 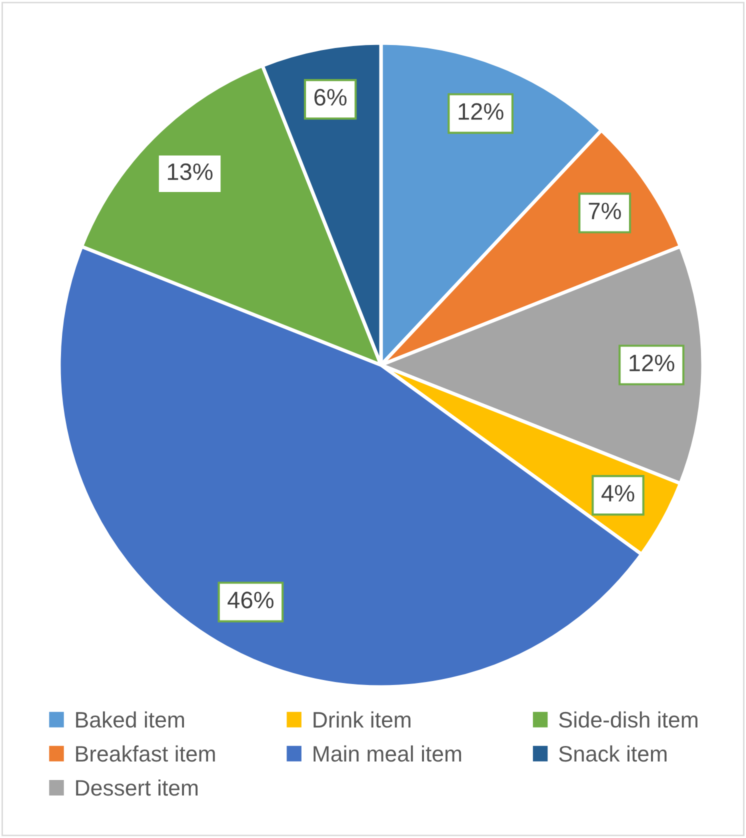 What do you see at coordinates (362, 719) in the screenshot?
I see `legend-label: Drink item` at bounding box center [362, 719].